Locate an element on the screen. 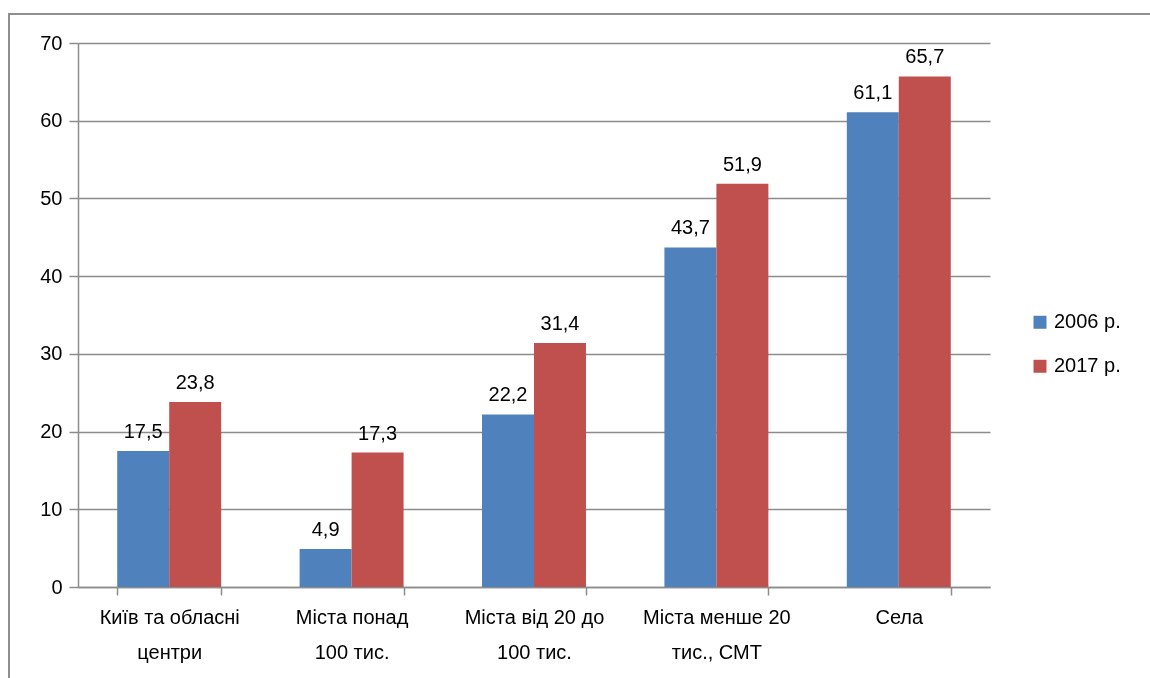 This screenshot has height=678, width=1150. data-label: 65,7 is located at coordinates (925, 56).